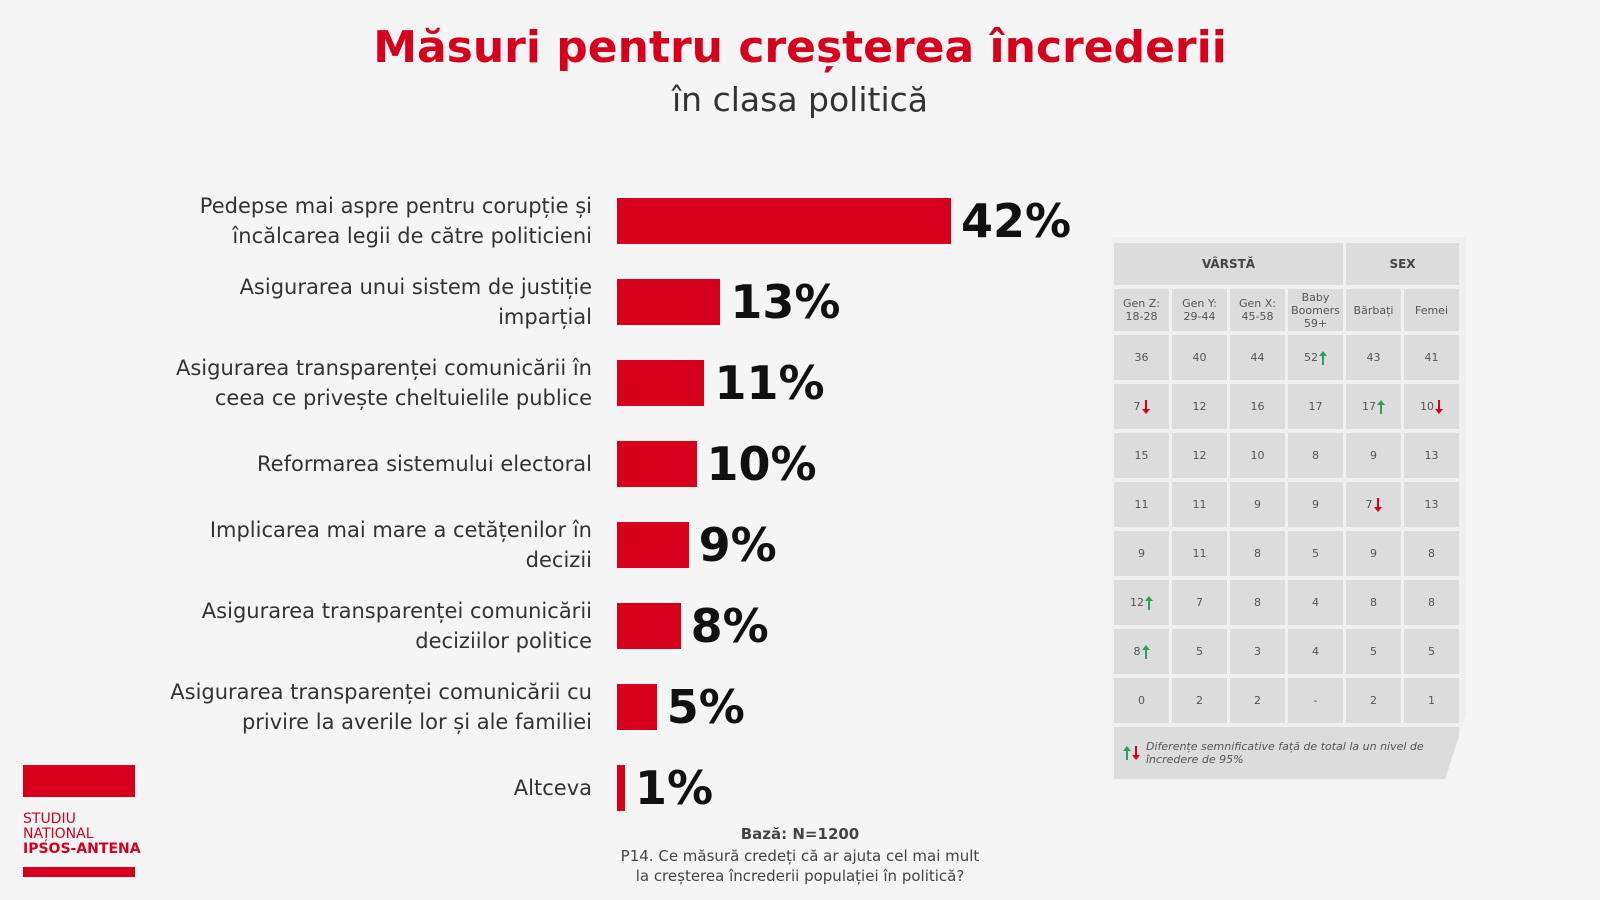  I want to click on cell-value: 15, so click(1141, 455).